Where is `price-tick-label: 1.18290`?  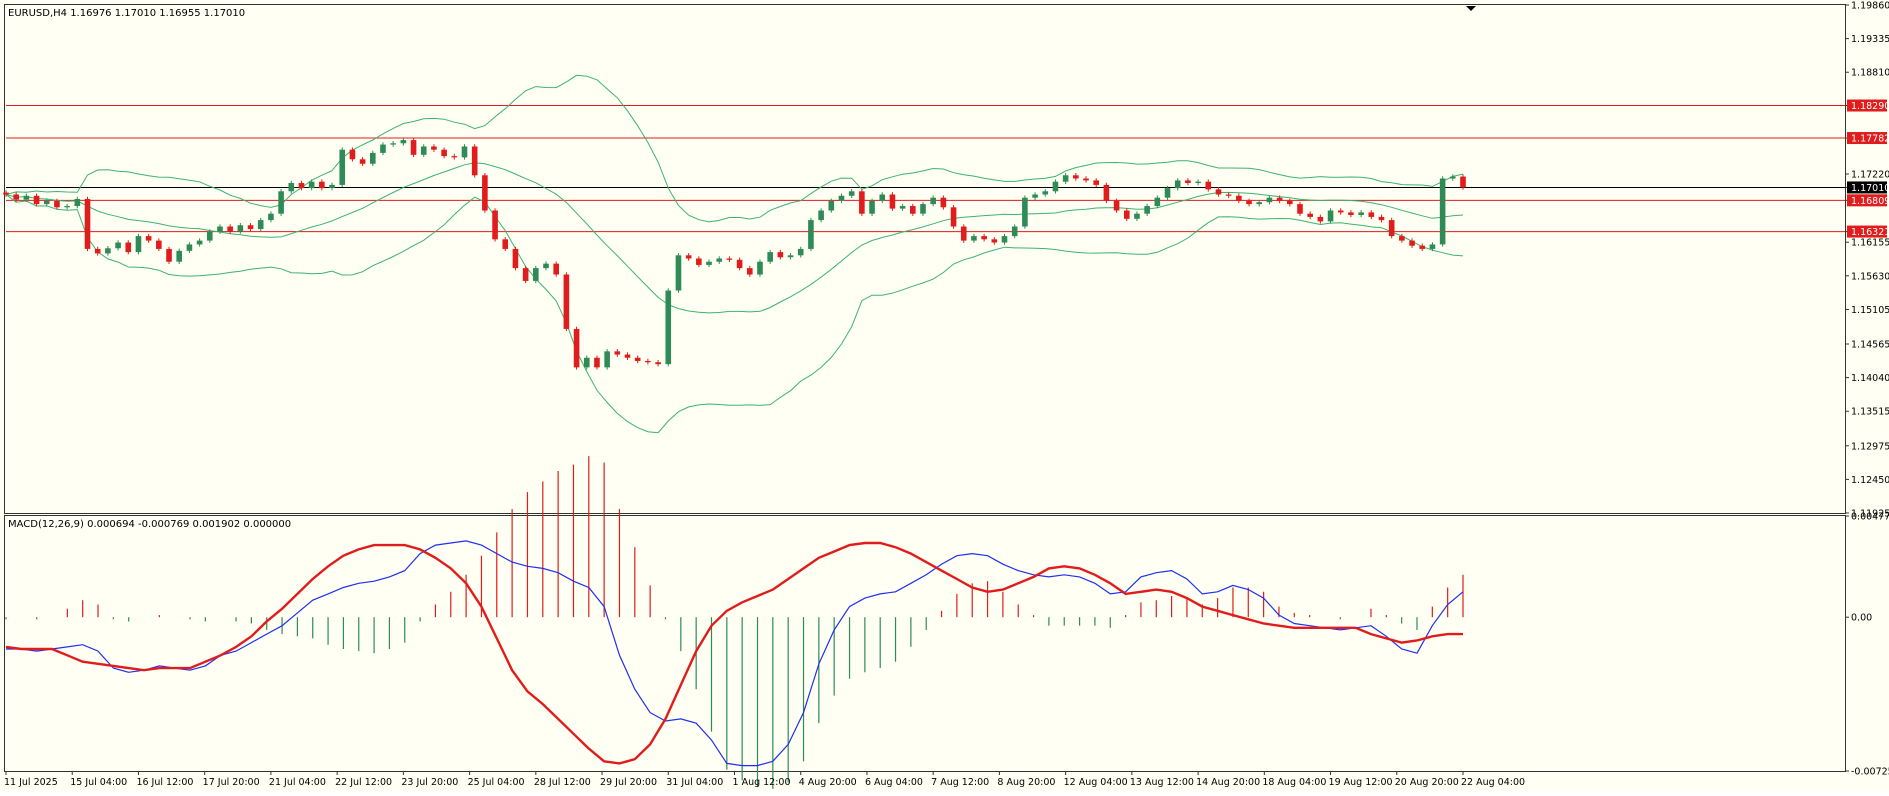 price-tick-label: 1.18290 is located at coordinates (1870, 106).